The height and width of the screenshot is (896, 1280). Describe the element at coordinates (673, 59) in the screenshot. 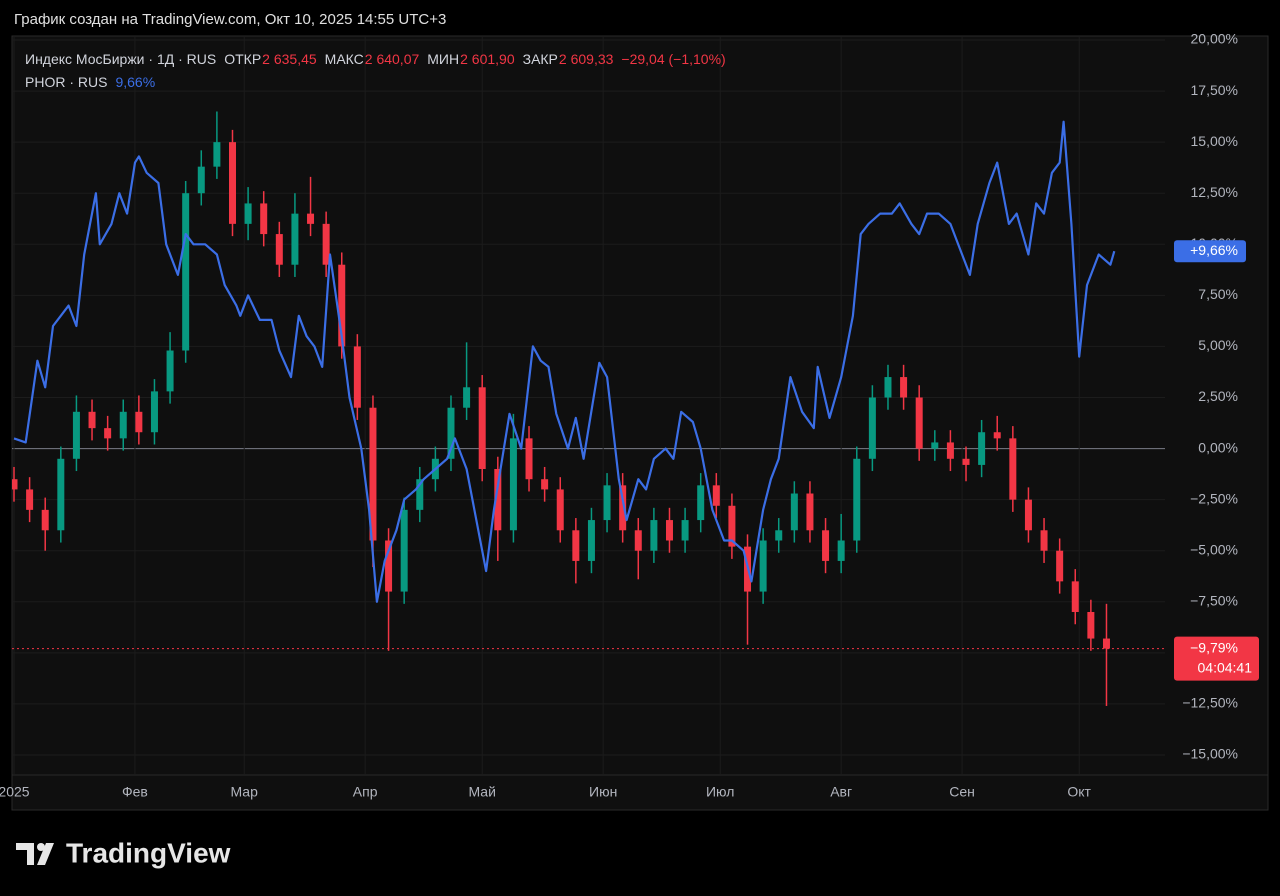

I see `legend-change: −29,04 (−1,10%)` at that location.